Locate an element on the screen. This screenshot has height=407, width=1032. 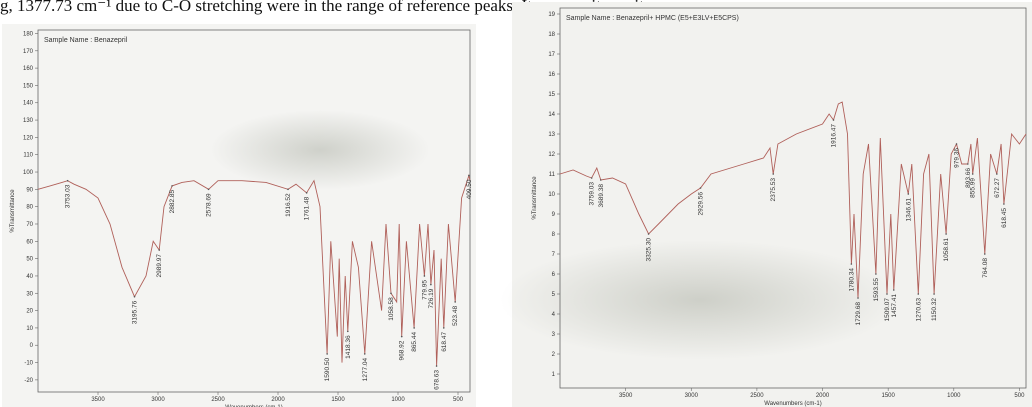
peak-label: 523.48 is located at coordinates (455, 316).